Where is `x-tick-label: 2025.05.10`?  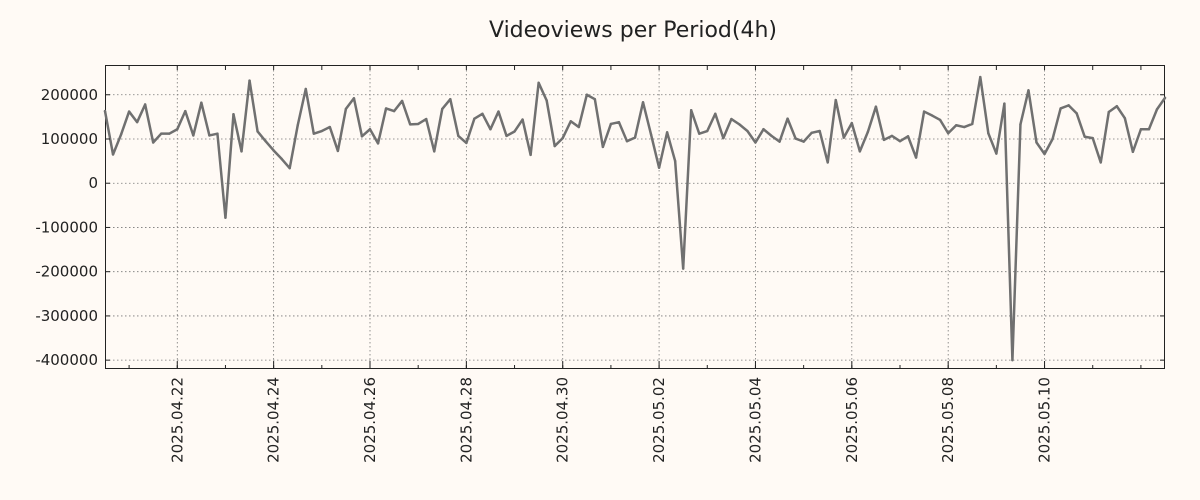 x-tick-label: 2025.05.10 is located at coordinates (1045, 420).